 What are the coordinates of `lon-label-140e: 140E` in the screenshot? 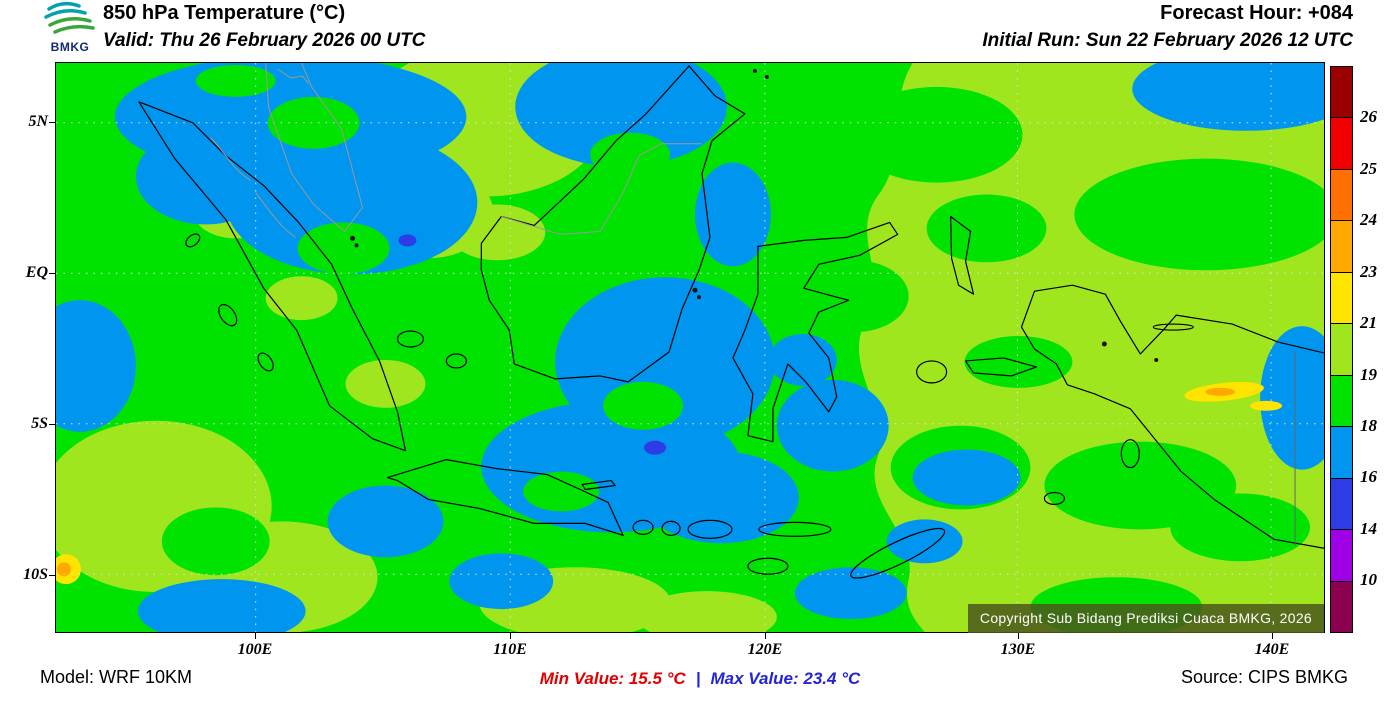 It's located at (1272, 649).